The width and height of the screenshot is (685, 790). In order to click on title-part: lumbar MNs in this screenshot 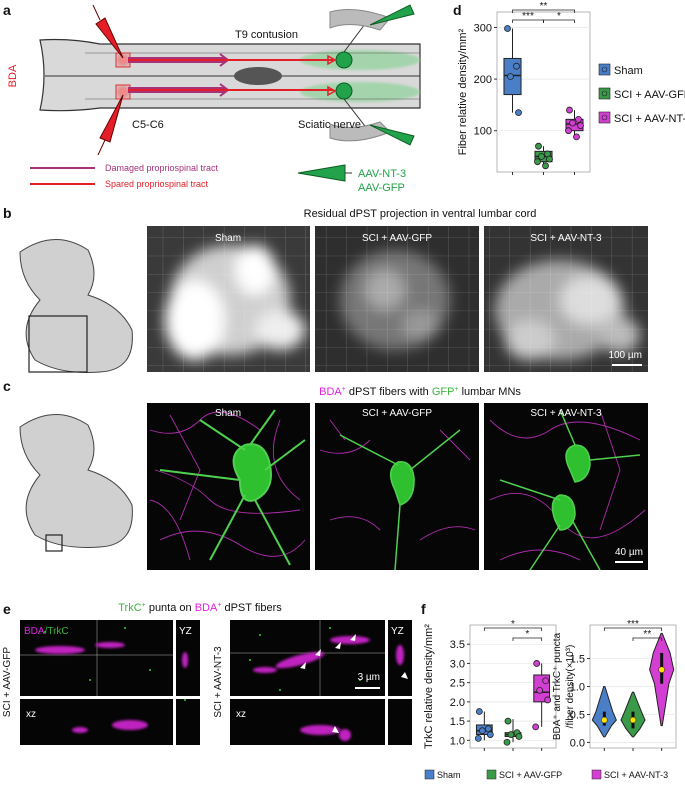, I will do `click(490, 392)`.